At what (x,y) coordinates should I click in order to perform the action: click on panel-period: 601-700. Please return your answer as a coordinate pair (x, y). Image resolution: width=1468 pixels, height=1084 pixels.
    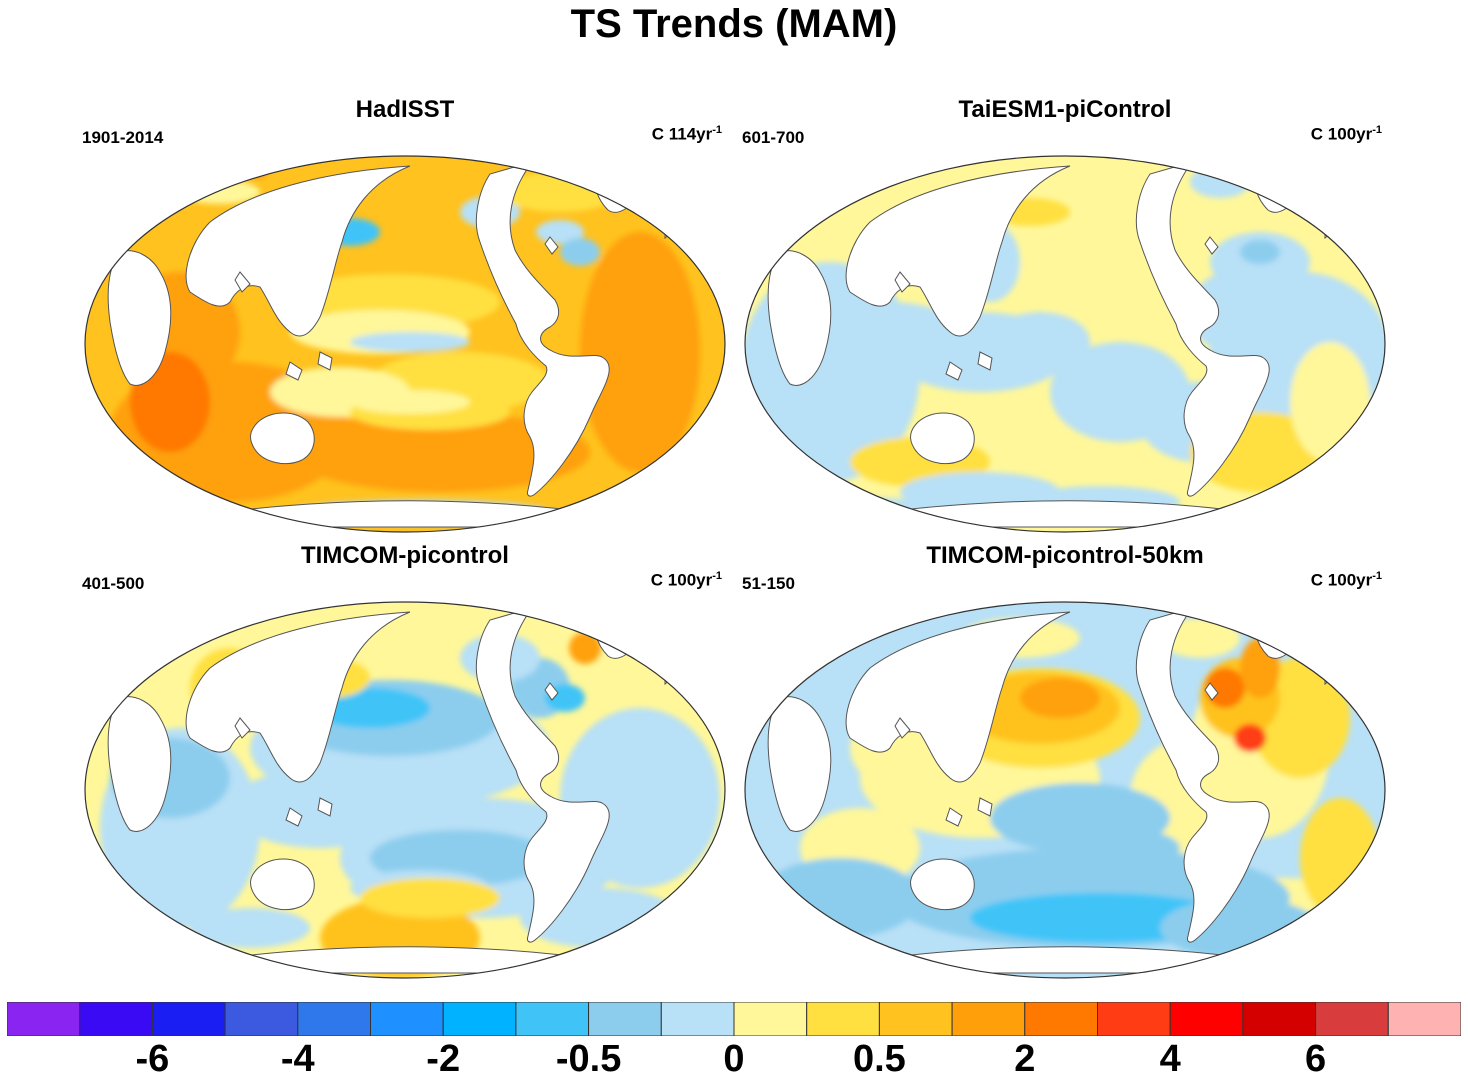
    Looking at the image, I should click on (773, 137).